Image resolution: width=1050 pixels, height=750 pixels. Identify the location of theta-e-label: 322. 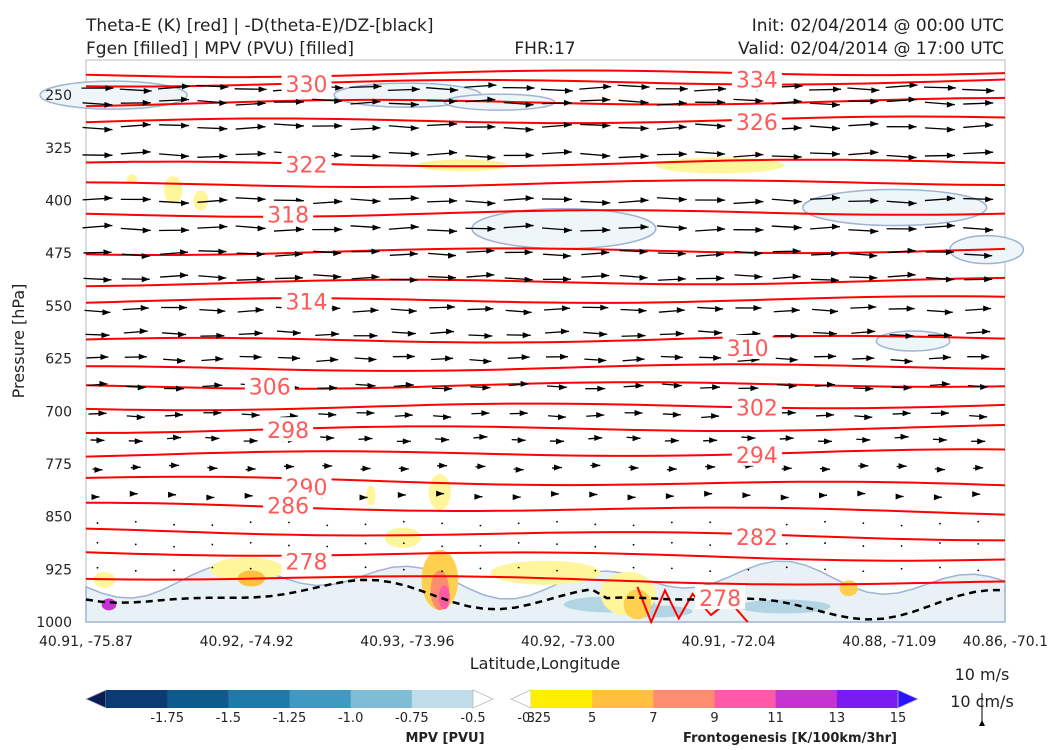
(307, 166).